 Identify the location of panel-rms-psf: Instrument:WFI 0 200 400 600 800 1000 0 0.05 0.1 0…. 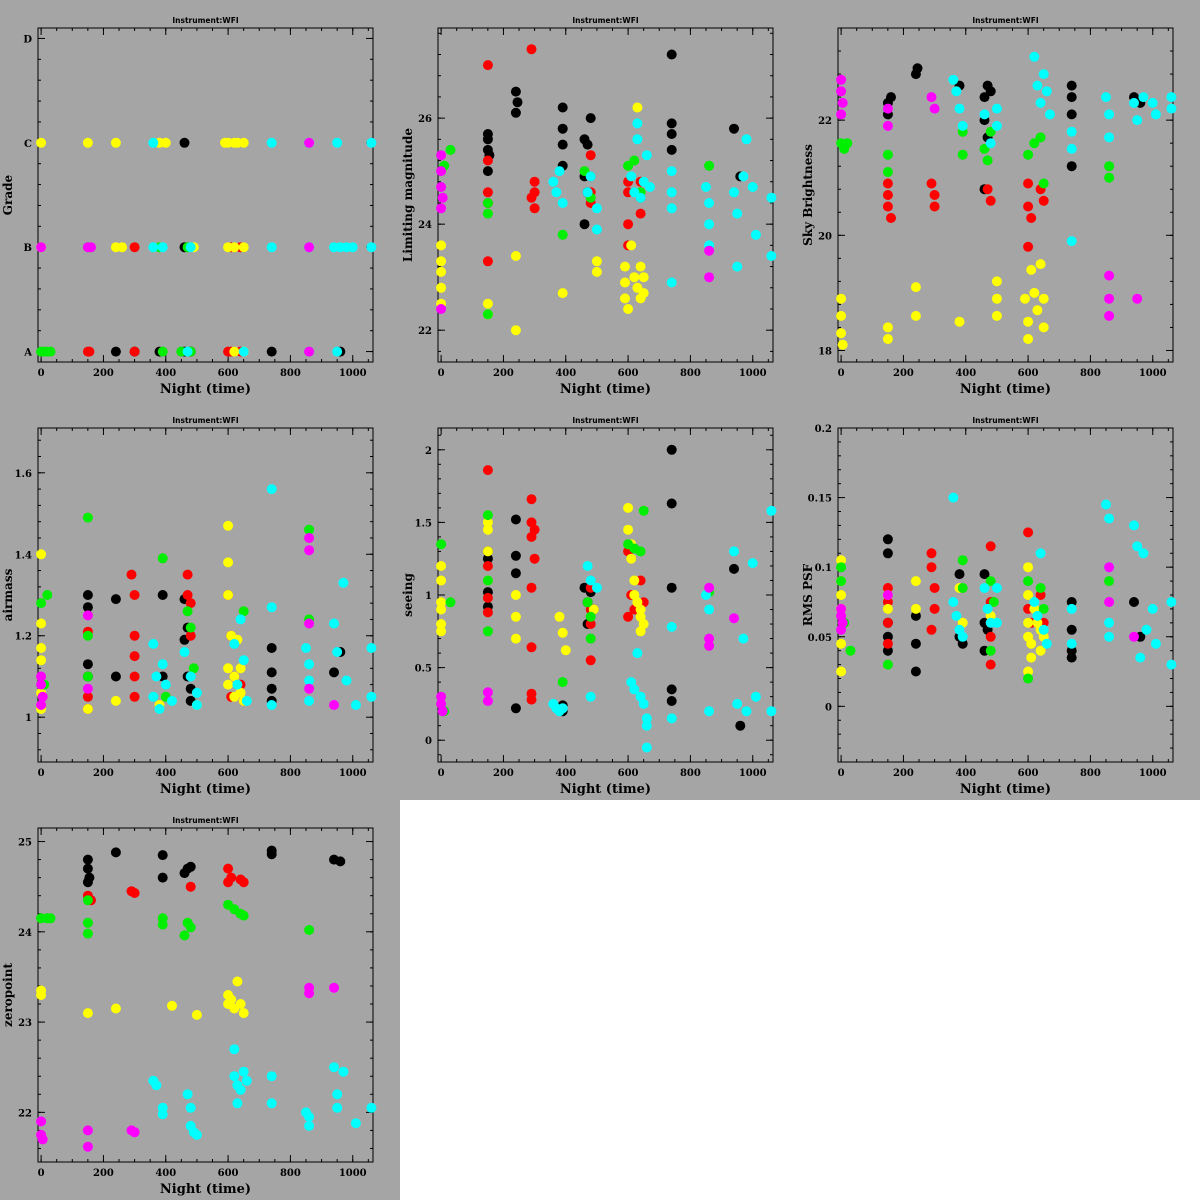
(1000, 600).